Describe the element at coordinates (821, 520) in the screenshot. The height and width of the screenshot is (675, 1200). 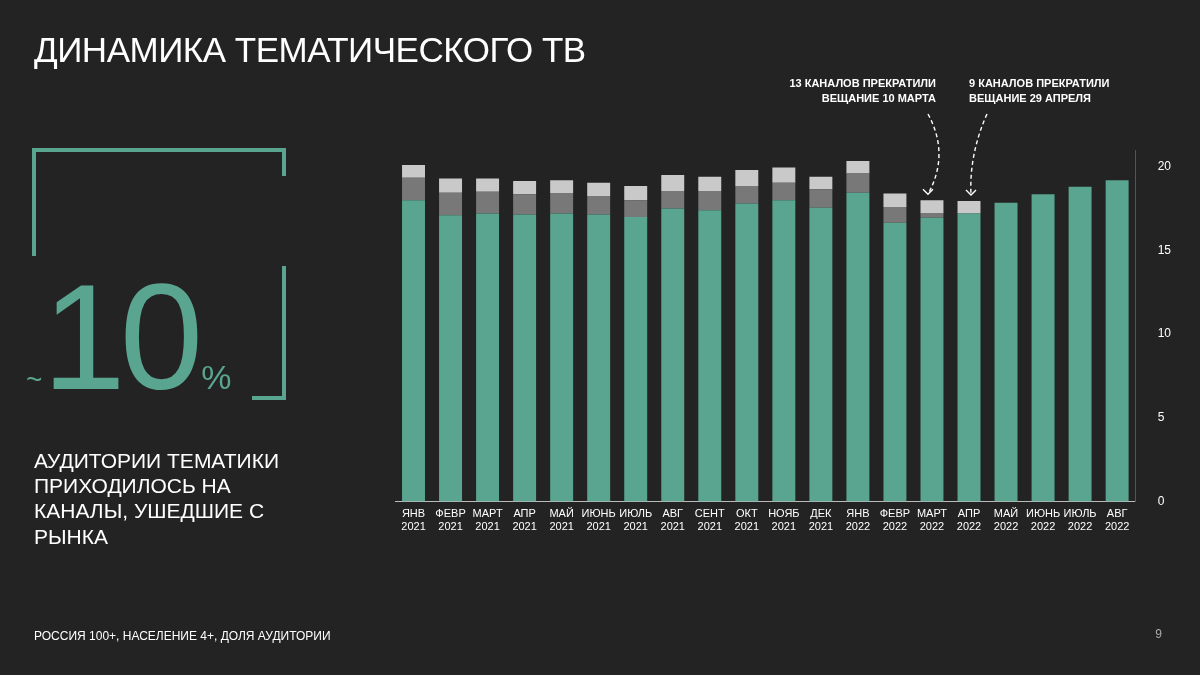
I see `x-tick-label: ДЕК 2021` at that location.